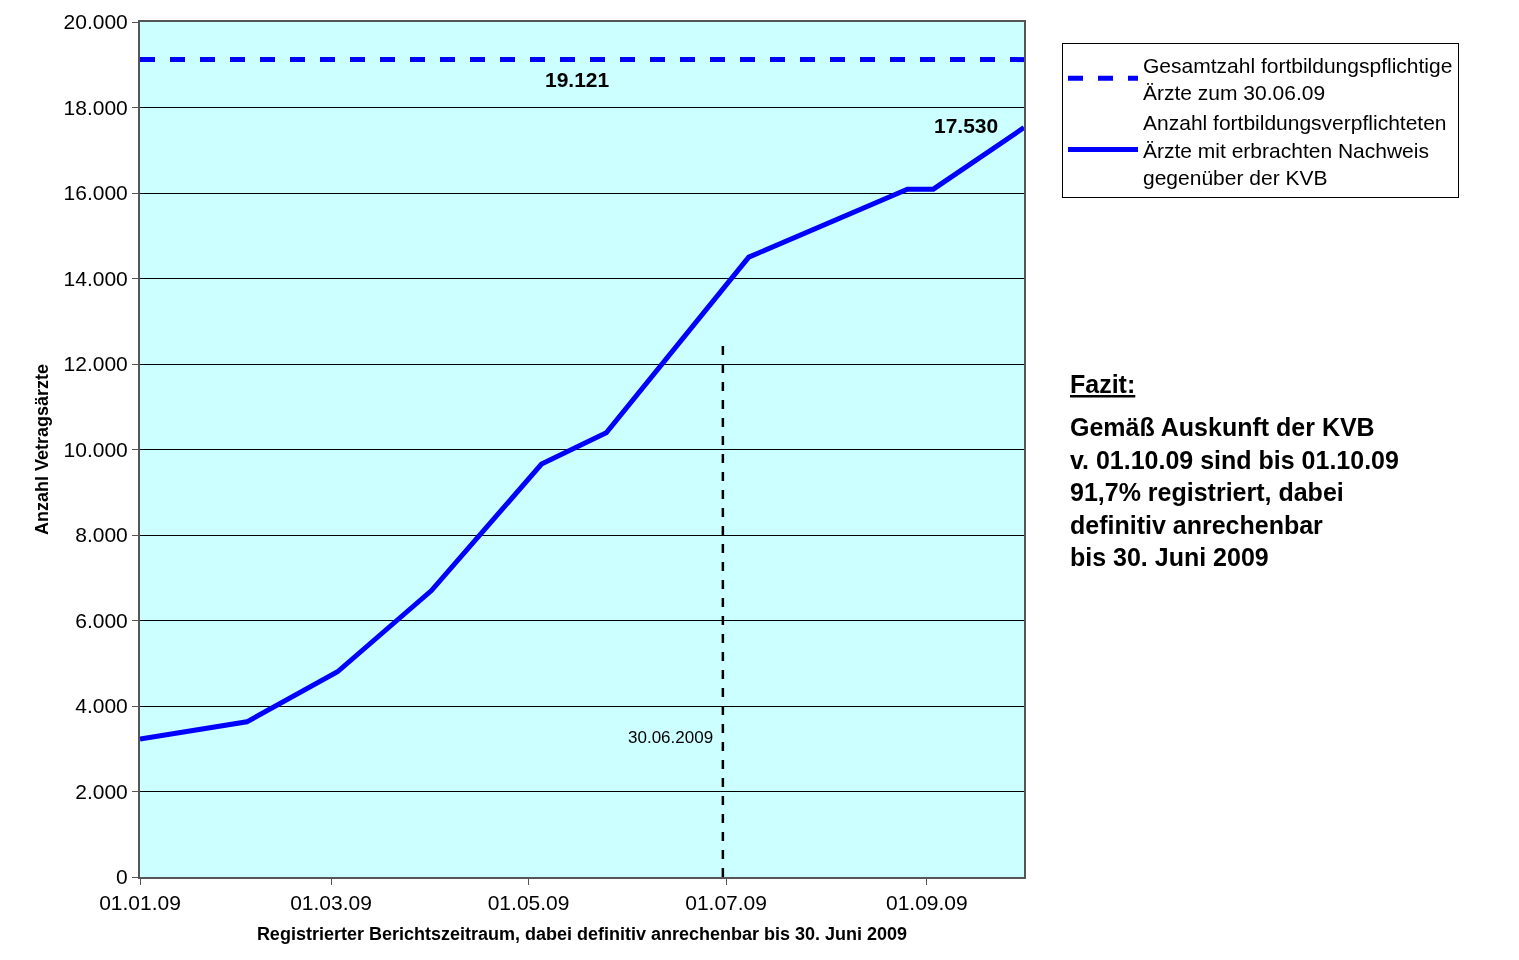  What do you see at coordinates (1298, 79) in the screenshot?
I see `legend-label: Gesamtzahl fortbildungspflichtige Ärzte zum 30.06.09` at bounding box center [1298, 79].